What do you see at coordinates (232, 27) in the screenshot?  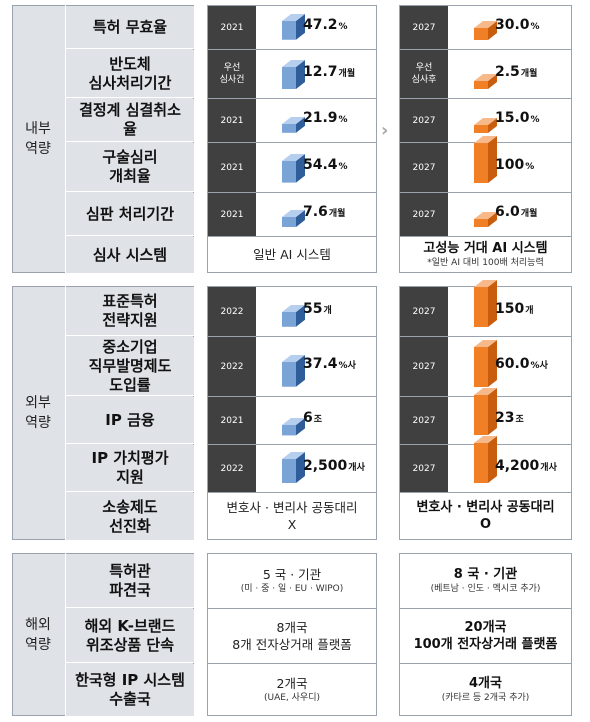 I see `year-tag: 2021` at bounding box center [232, 27].